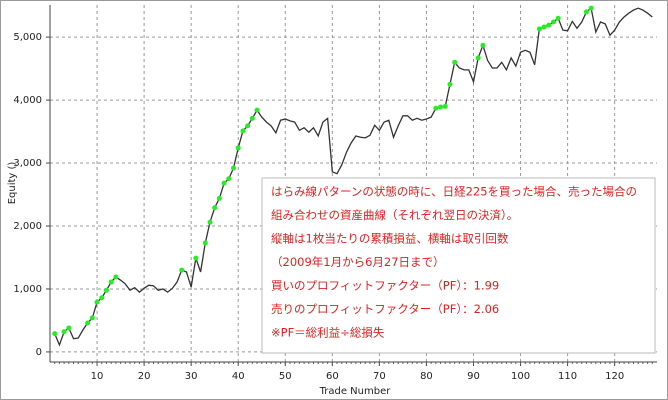  What do you see at coordinates (27, 289) in the screenshot?
I see `y-tick-label: 1,000` at bounding box center [27, 289].